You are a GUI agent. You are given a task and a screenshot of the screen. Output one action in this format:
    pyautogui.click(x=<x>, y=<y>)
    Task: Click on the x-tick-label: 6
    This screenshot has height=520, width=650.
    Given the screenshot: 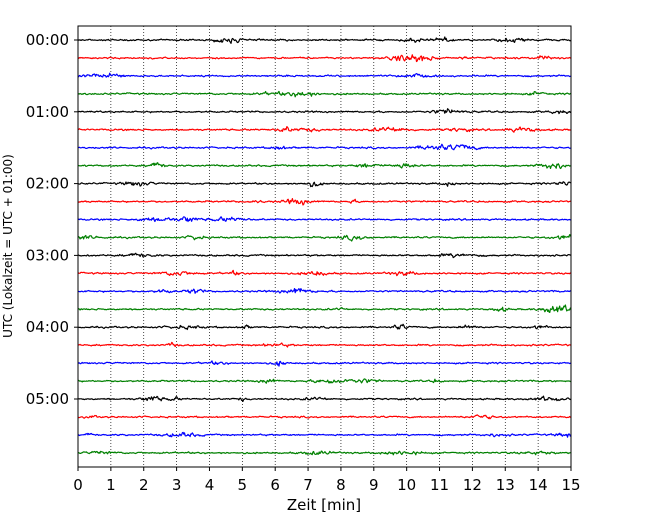 What is the action you would take?
    pyautogui.click(x=275, y=485)
    